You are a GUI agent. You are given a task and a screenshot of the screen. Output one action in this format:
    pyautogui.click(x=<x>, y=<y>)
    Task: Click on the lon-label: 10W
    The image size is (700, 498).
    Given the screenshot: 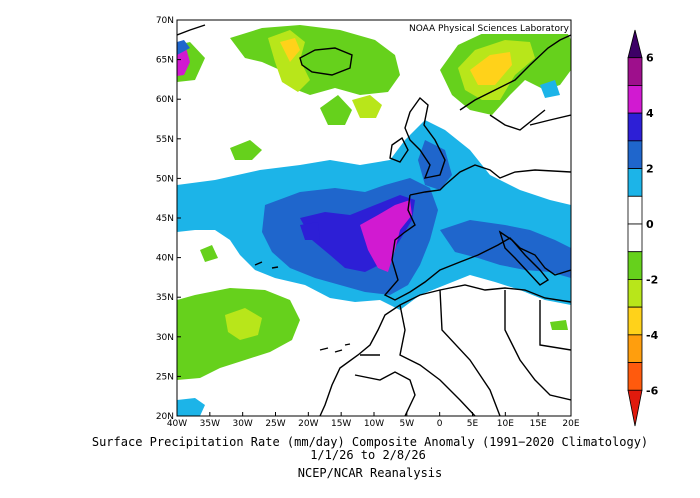 What is the action you would take?
    pyautogui.click(x=374, y=424)
    